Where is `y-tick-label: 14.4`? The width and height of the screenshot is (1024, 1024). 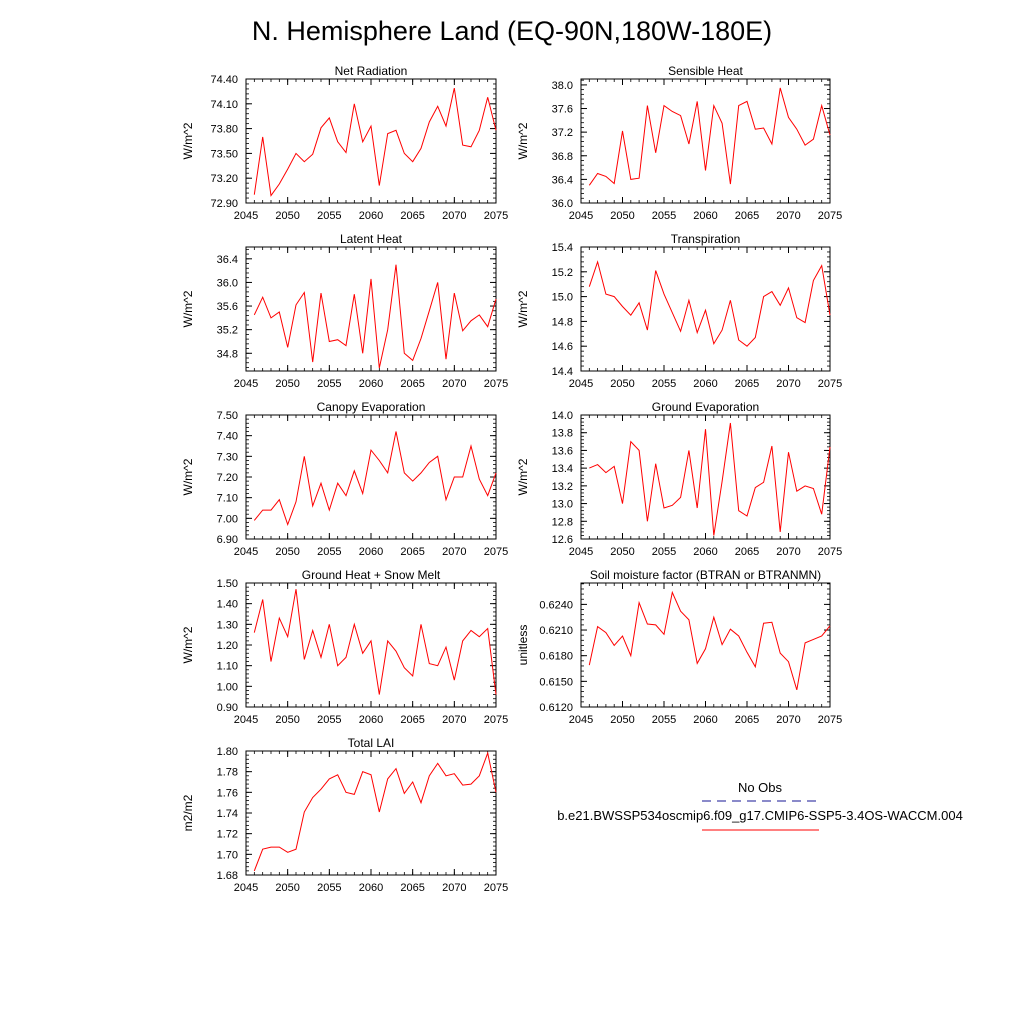
y-tick-label: 14.4 is located at coordinates (562, 372).